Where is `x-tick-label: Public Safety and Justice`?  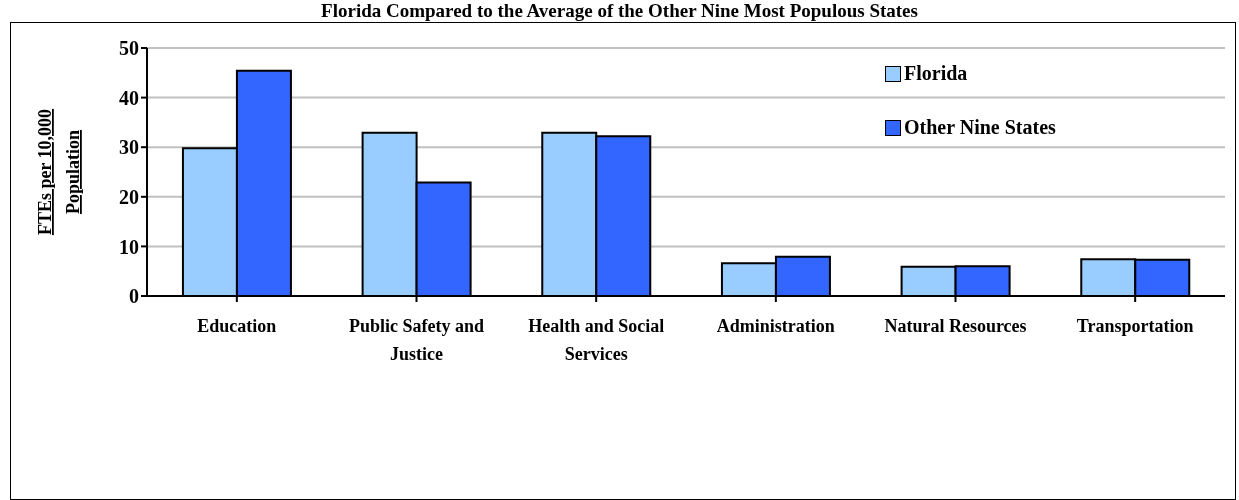 x-tick-label: Public Safety and Justice is located at coordinates (416, 340).